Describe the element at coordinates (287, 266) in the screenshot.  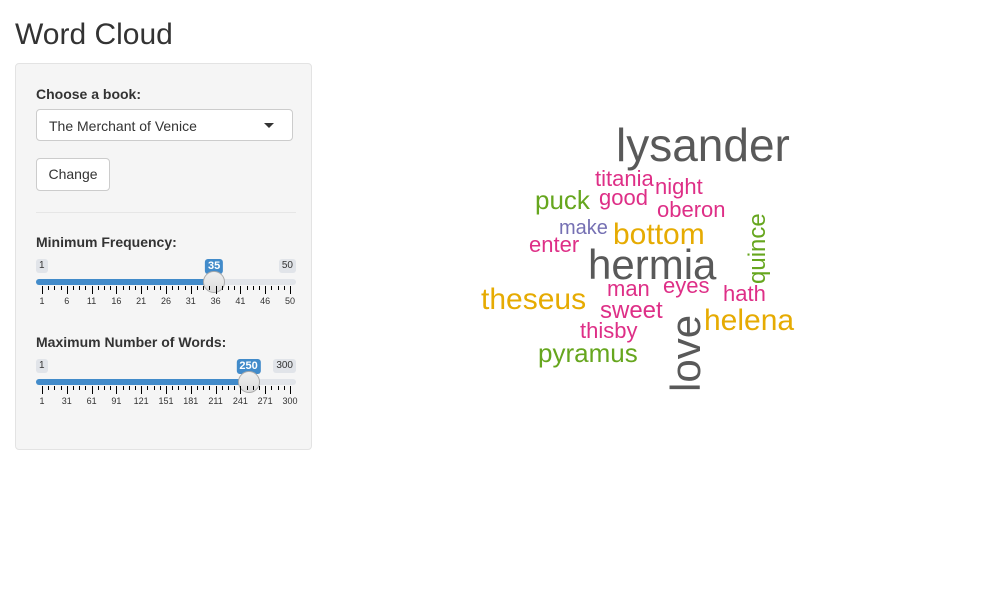
I see `slider-max-label: 50` at that location.